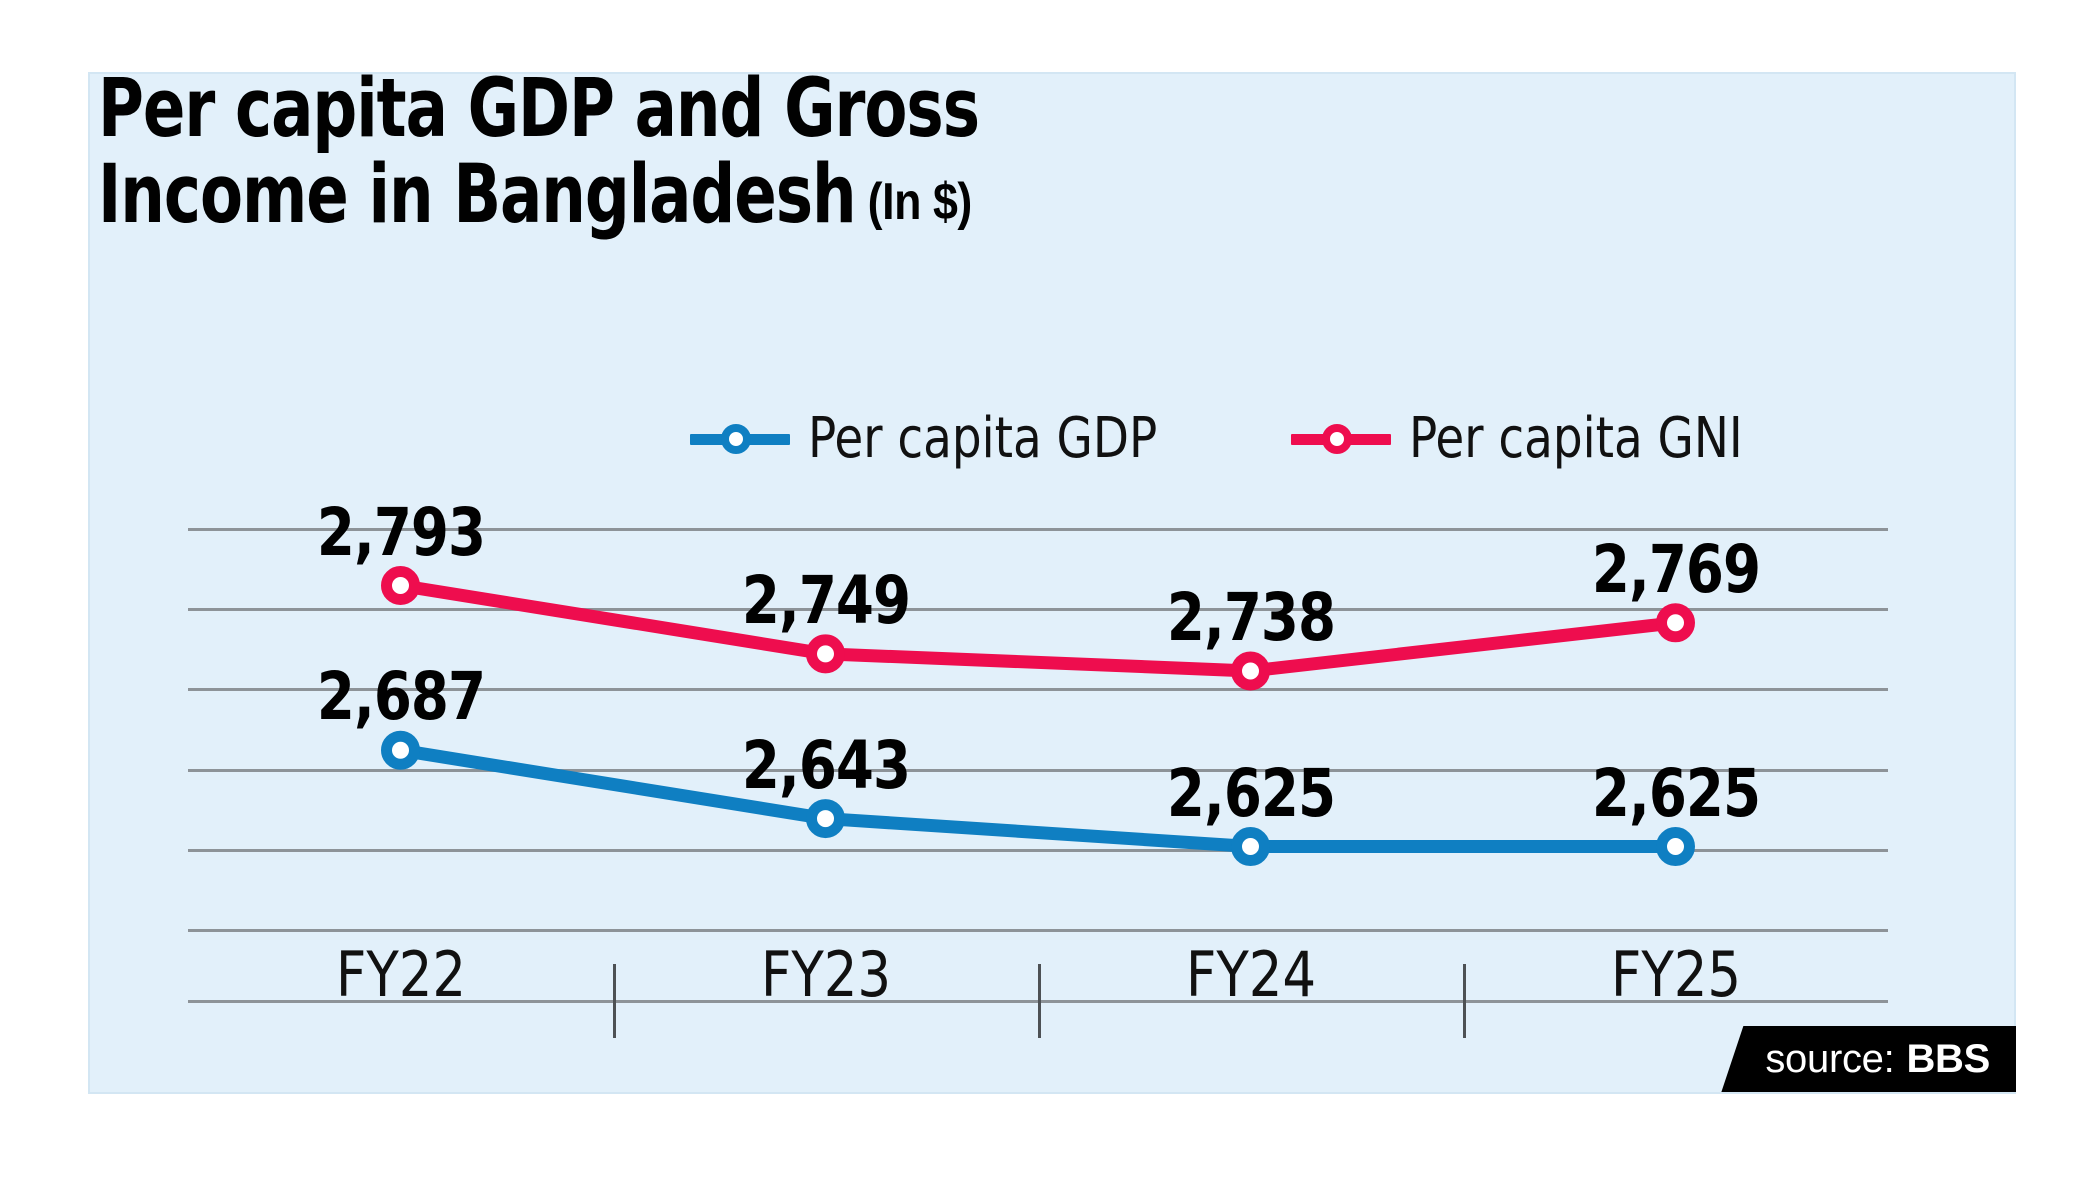  Describe the element at coordinates (825, 765) in the screenshot. I see `data-label: 2,643` at that location.